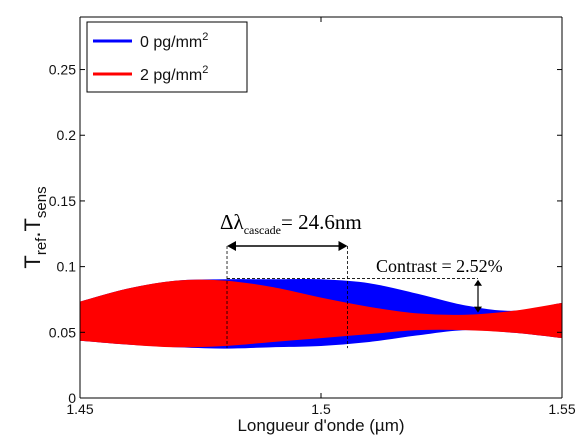 The width and height of the screenshot is (577, 437). Describe the element at coordinates (561, 409) in the screenshot. I see `x-tick-label: 1.55` at that location.